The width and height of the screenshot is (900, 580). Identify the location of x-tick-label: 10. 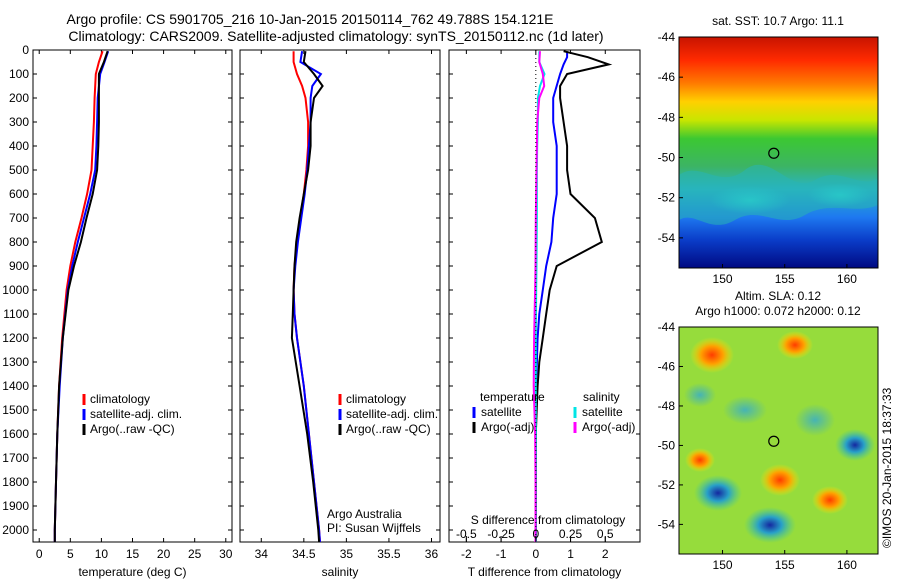
(102, 554).